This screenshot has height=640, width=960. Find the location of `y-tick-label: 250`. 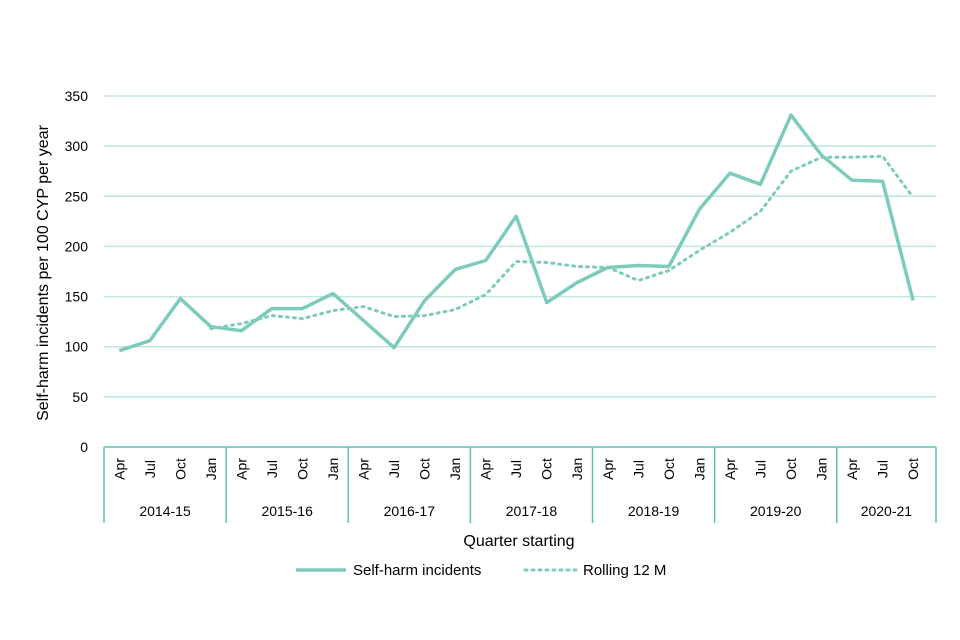

y-tick-label: 250 is located at coordinates (77, 196).